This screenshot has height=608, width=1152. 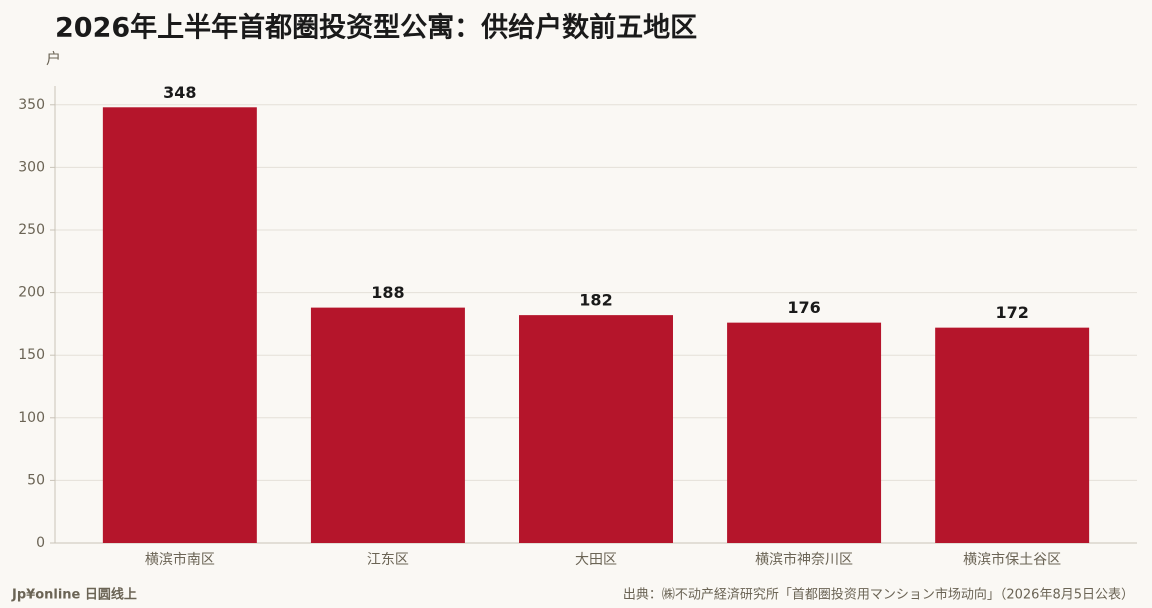 What do you see at coordinates (1012, 559) in the screenshot?
I see `x-tick-label: 横滨市保土谷区` at bounding box center [1012, 559].